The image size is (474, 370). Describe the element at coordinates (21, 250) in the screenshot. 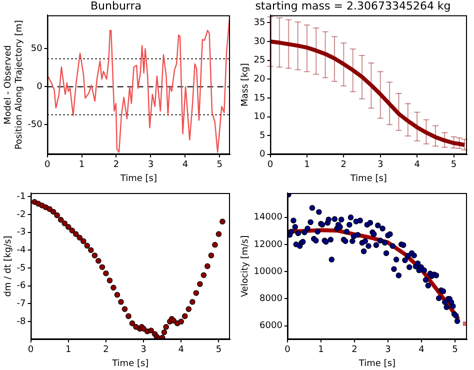

I see `y-tick-label: -4` at that location.